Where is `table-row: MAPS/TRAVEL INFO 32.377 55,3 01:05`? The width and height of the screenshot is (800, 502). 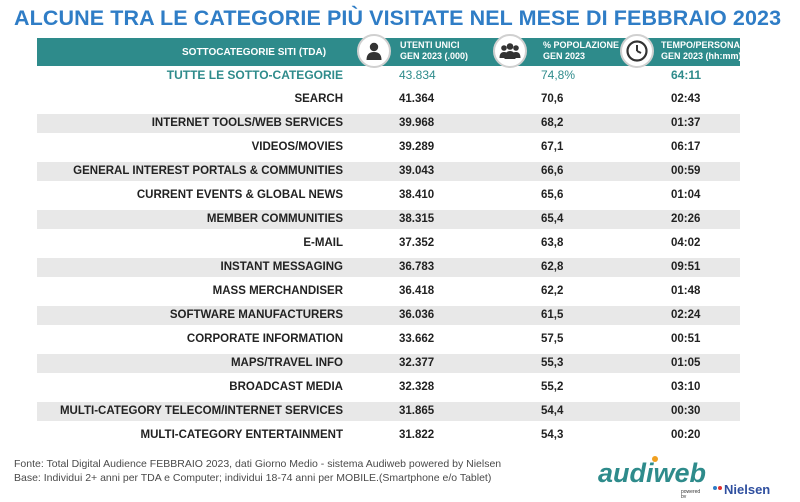
table-row: MAPS/TRAVEL INFO 32.377 55,3 01:05 is located at coordinates (388, 363).